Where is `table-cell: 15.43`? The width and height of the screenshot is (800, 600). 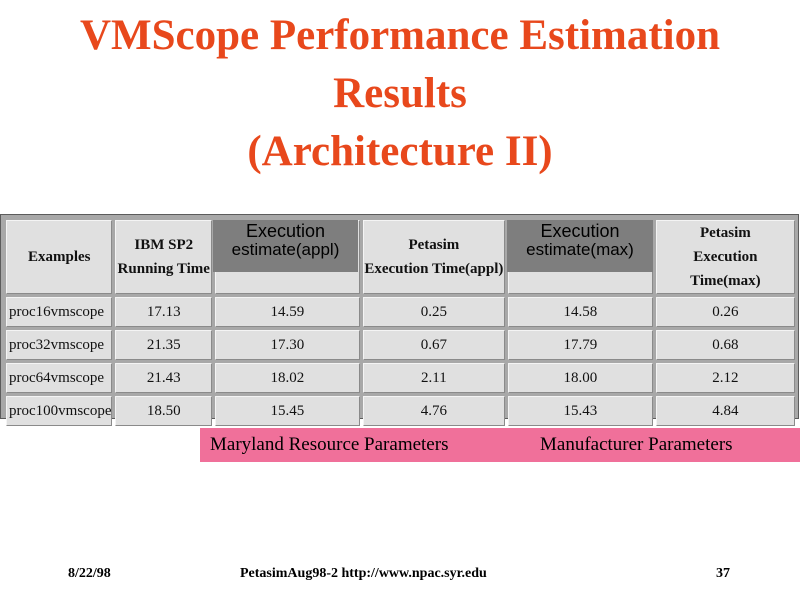
table-cell: 15.43 is located at coordinates (580, 411).